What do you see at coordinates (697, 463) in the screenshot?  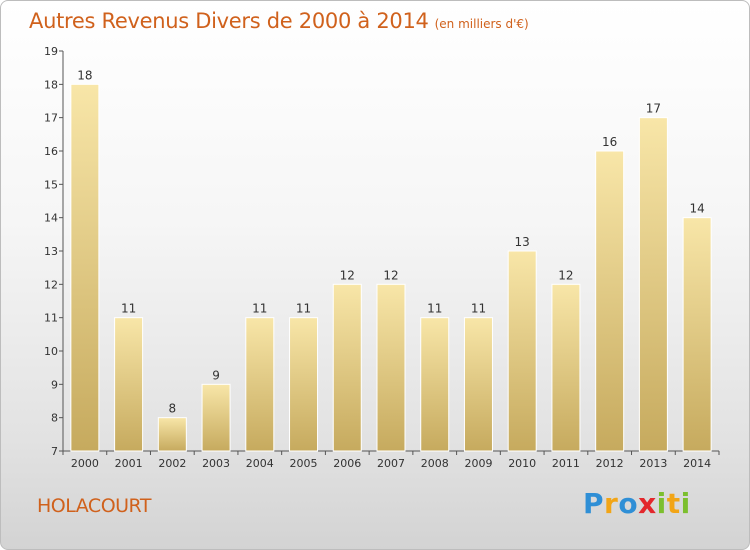 I see `x-tick-label: 2014` at bounding box center [697, 463].